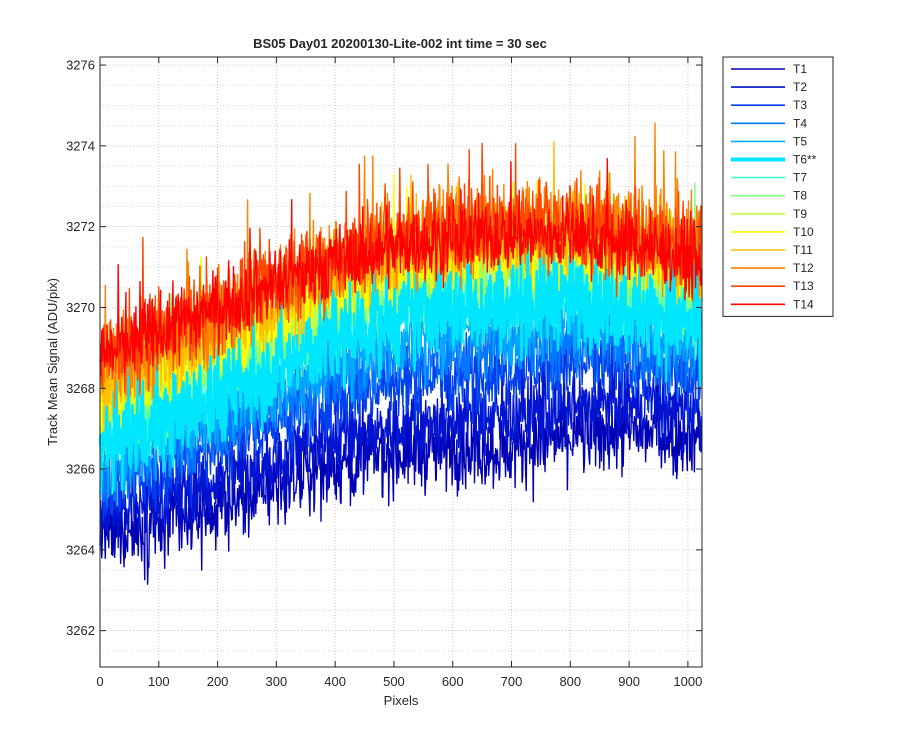 This screenshot has height=750, width=900. I want to click on y-tick-label: 3274, so click(80, 145).